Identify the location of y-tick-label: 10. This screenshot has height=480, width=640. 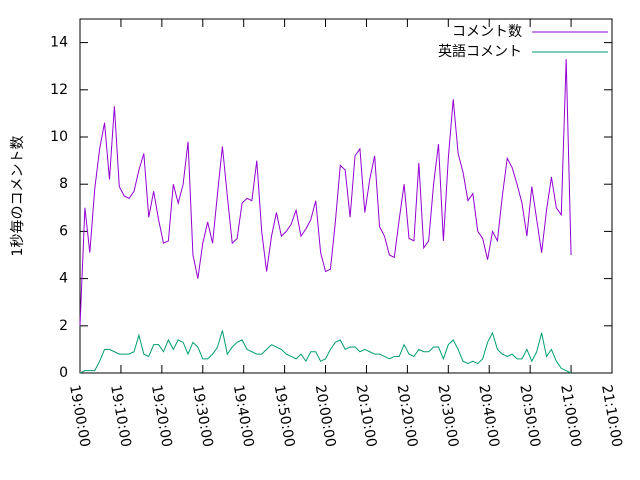
(59, 137).